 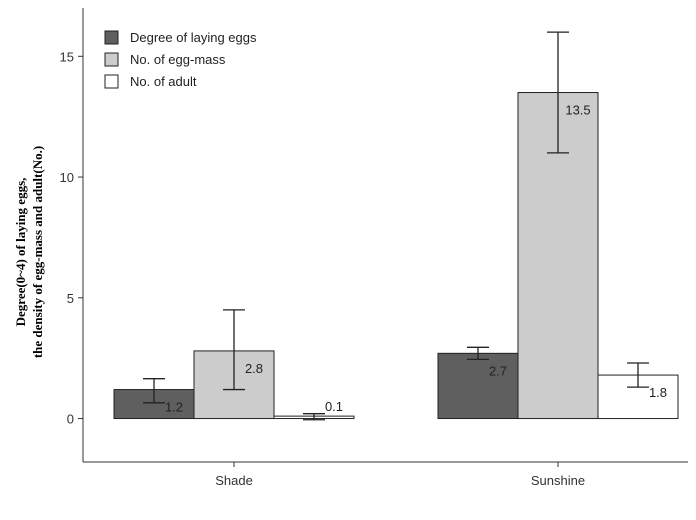 What do you see at coordinates (254, 368) in the screenshot?
I see `data-label: 2.8` at bounding box center [254, 368].